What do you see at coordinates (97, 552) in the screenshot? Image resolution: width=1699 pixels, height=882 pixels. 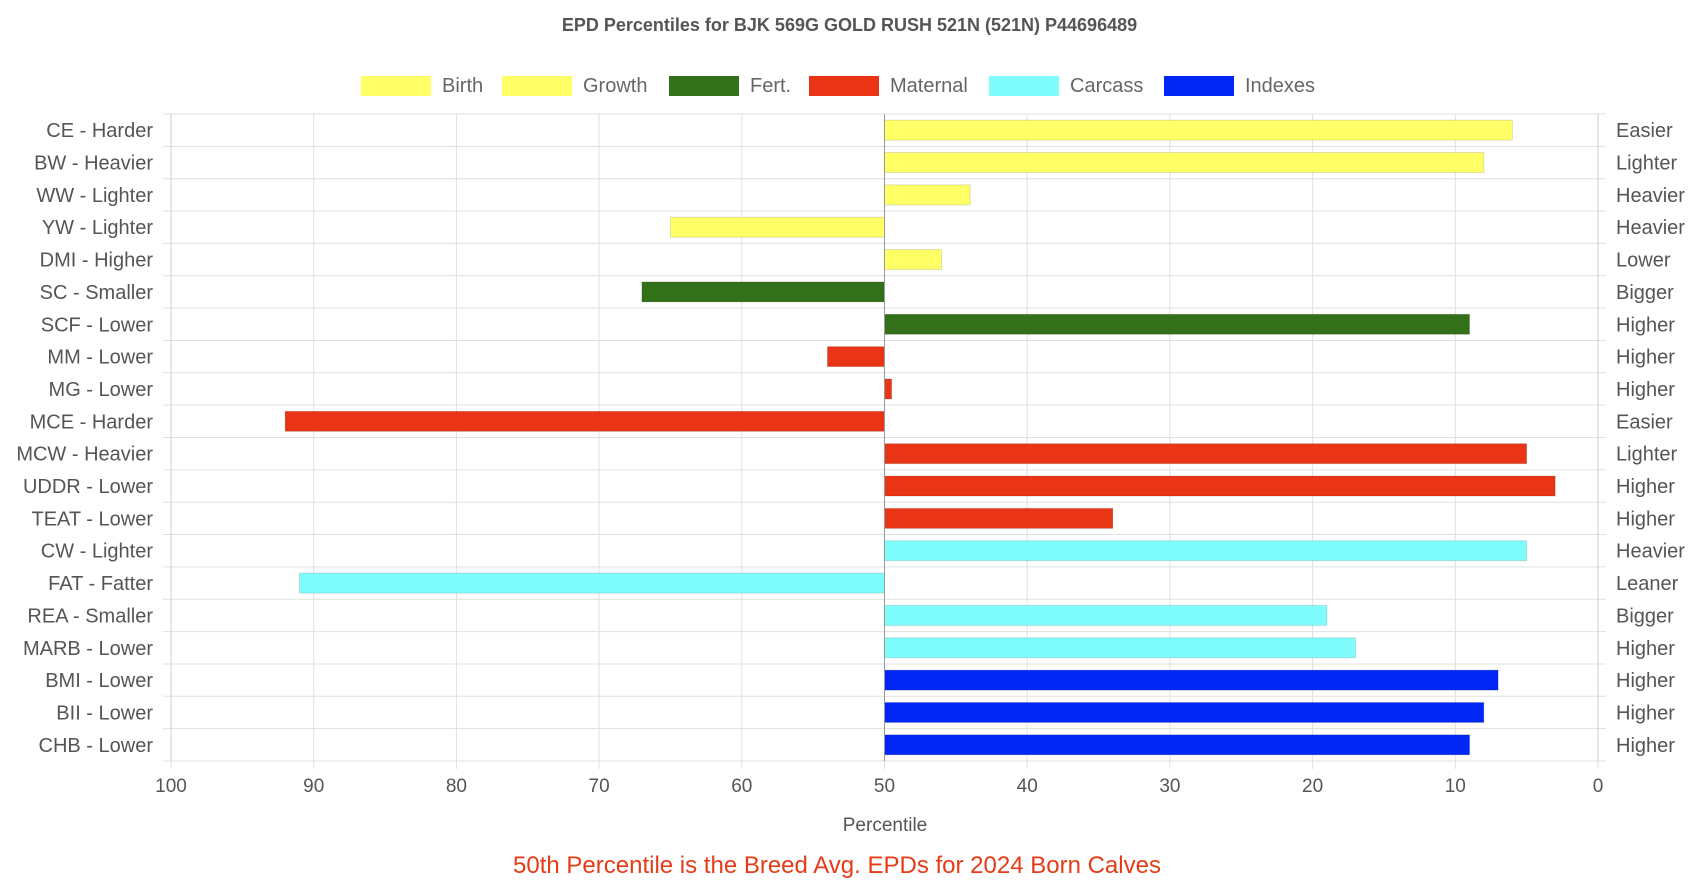 I see `y-tick-label: CW - Lighter` at bounding box center [97, 552].